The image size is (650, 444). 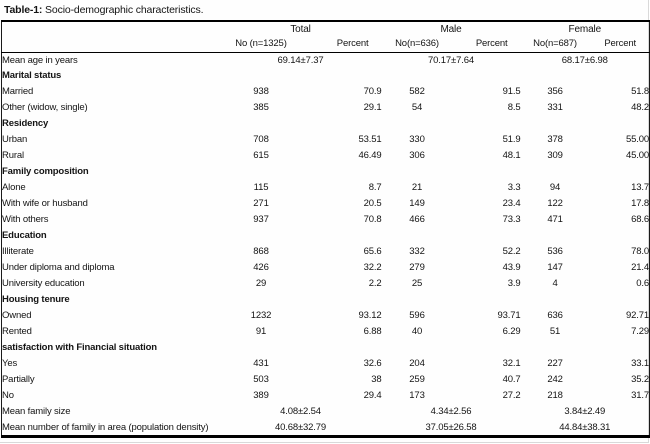 I want to click on row-label: University education, so click(x=43, y=284).